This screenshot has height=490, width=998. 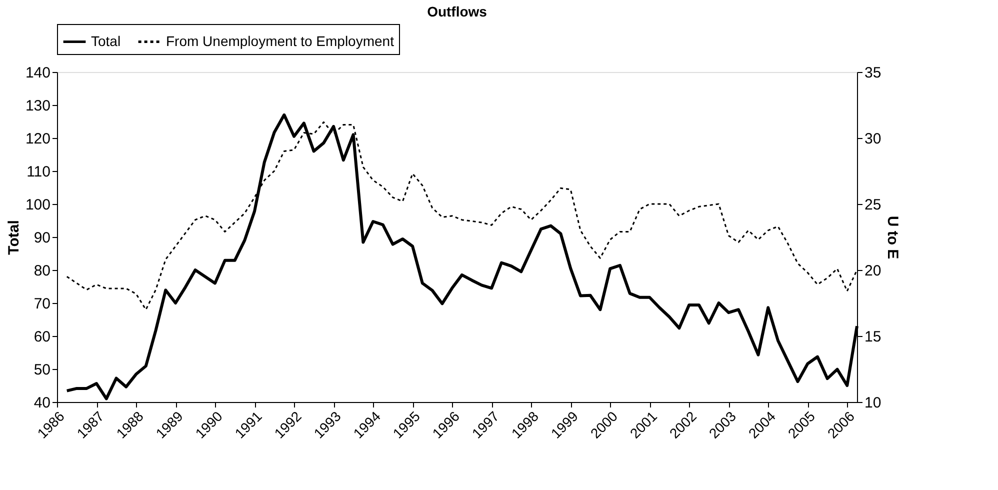 What do you see at coordinates (42, 337) in the screenshot?
I see `y-tick-label: 60` at bounding box center [42, 337].